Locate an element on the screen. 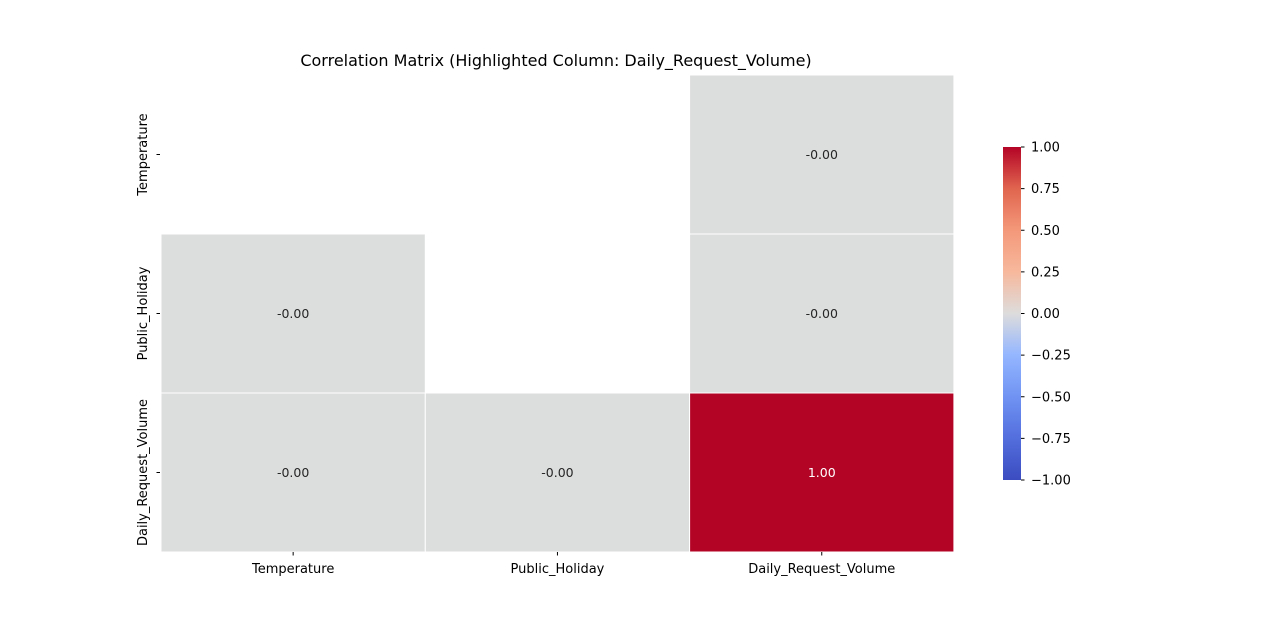 The image size is (1280, 620). colorbar-tick-label: 0.00 is located at coordinates (1045, 314).